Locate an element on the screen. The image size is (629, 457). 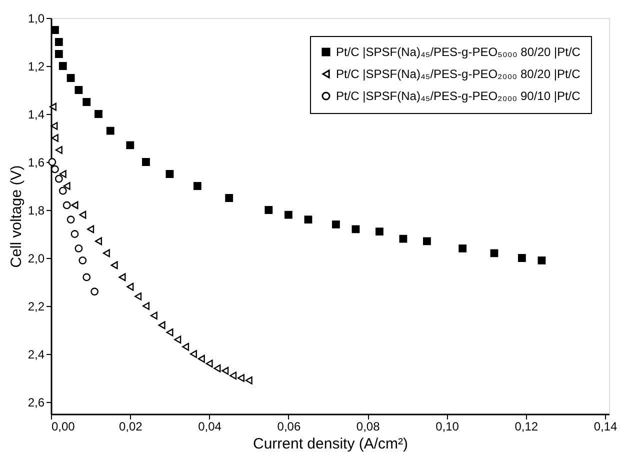
x-tick-label: 0,02 is located at coordinates (130, 427).